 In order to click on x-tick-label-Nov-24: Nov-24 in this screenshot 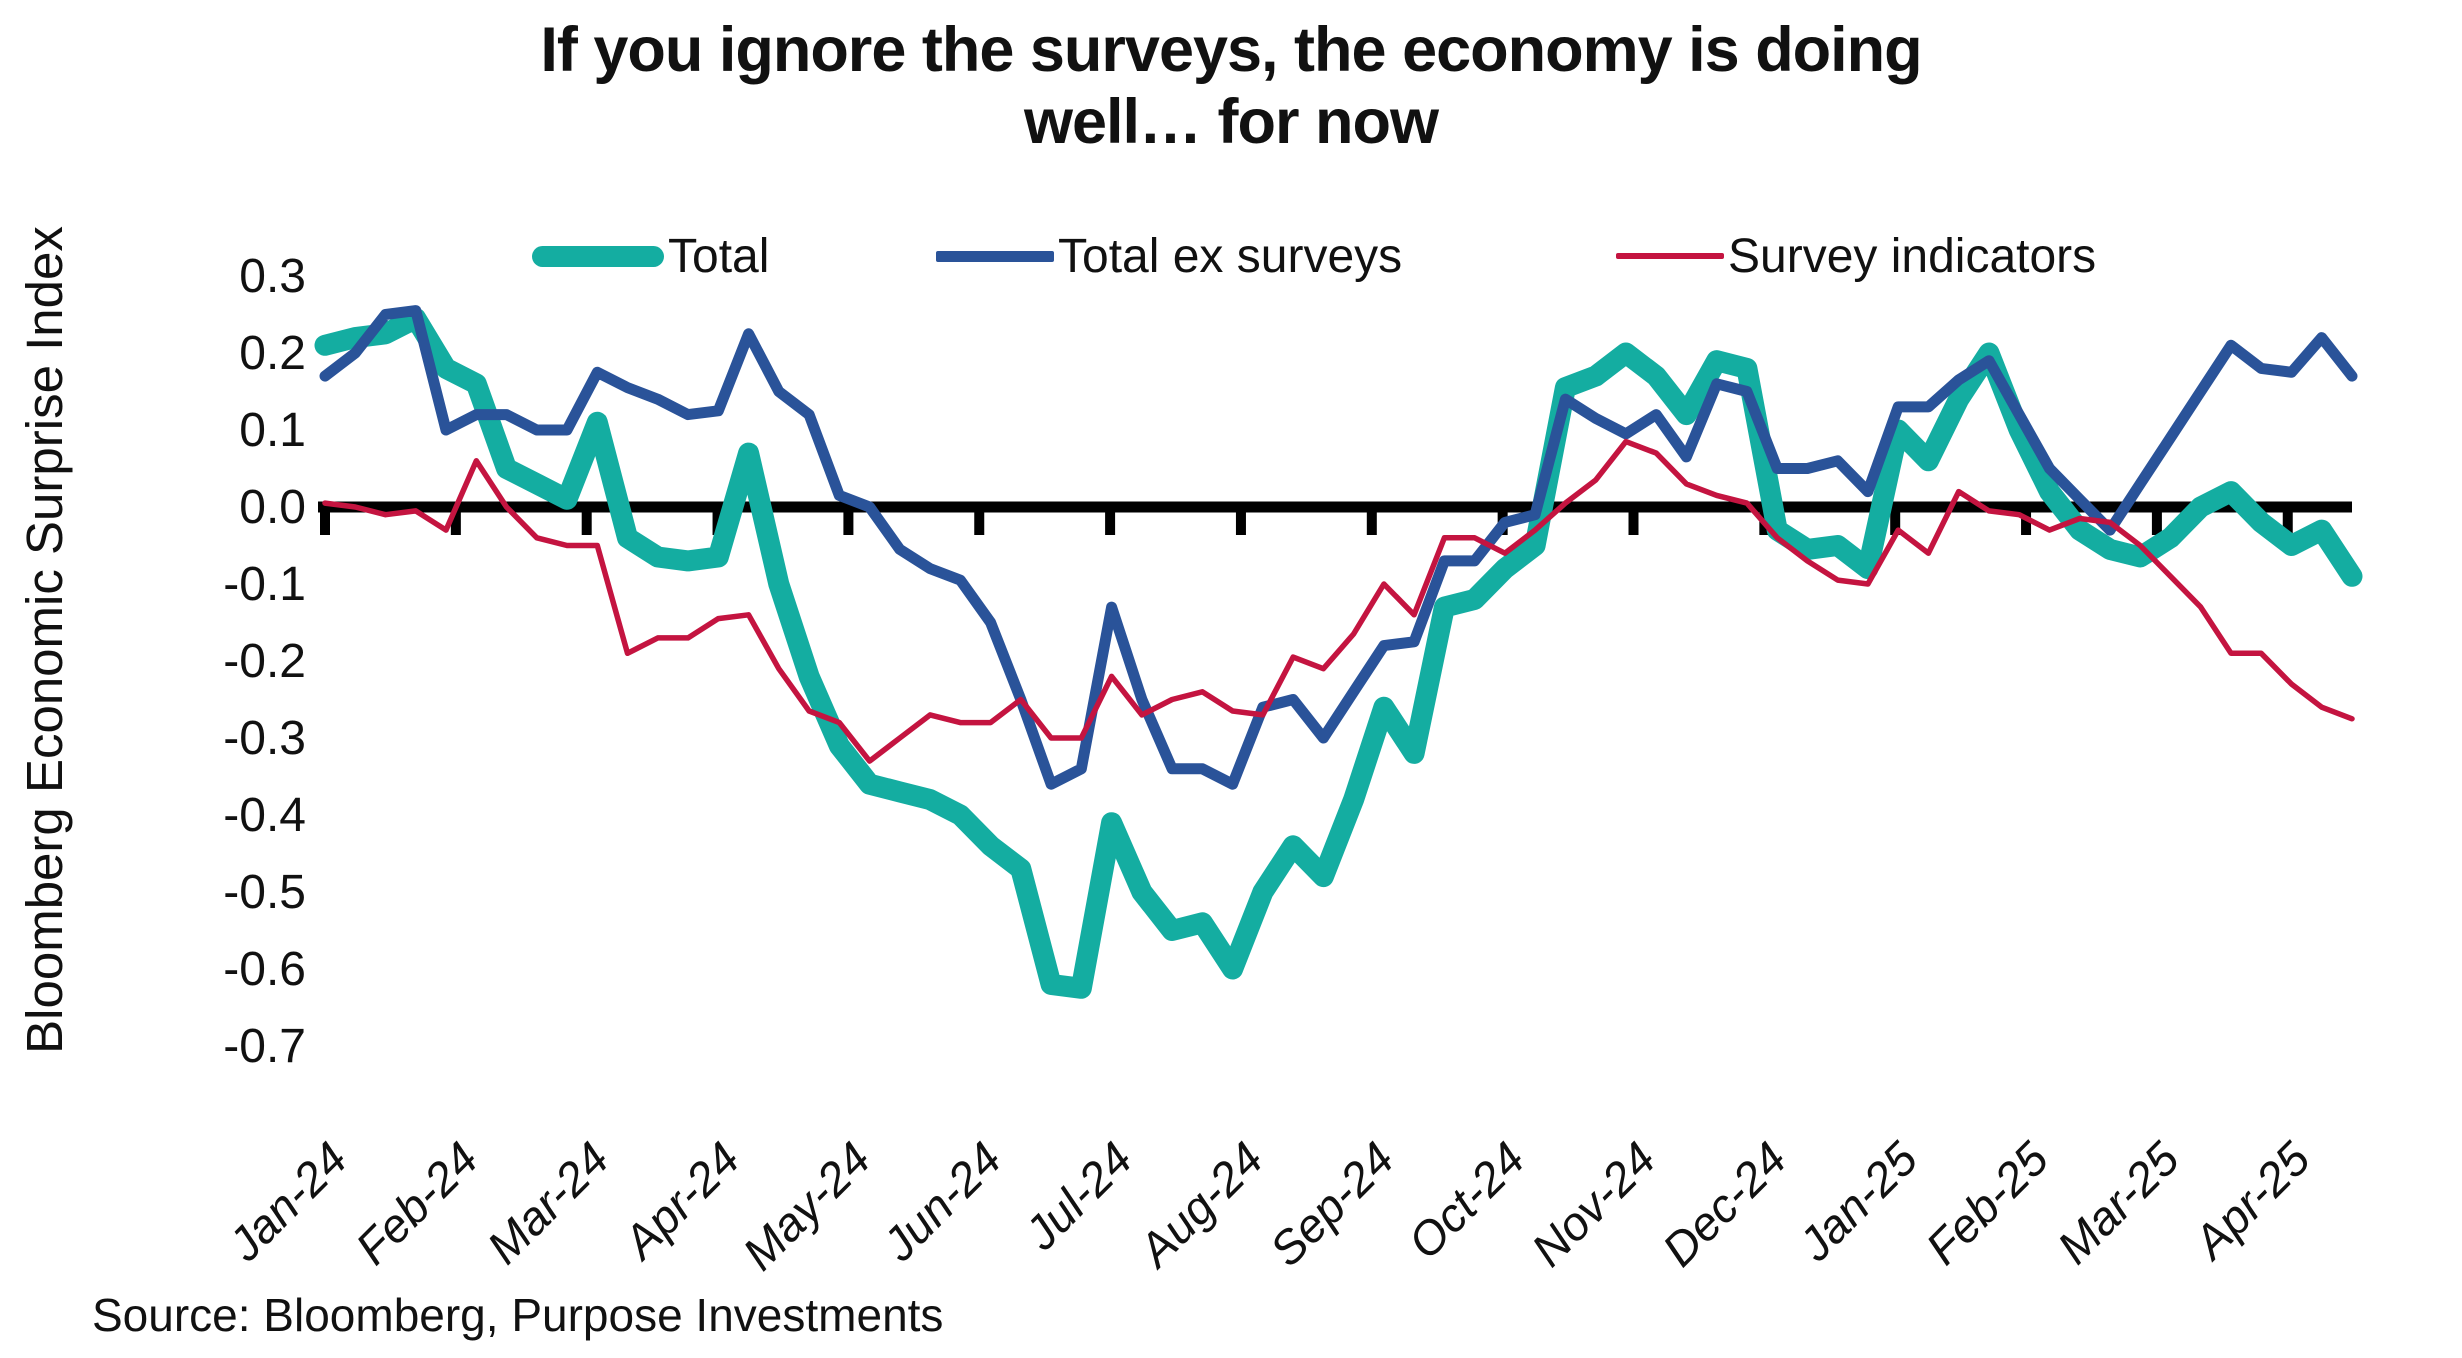, I will do `click(1593, 1204)`.